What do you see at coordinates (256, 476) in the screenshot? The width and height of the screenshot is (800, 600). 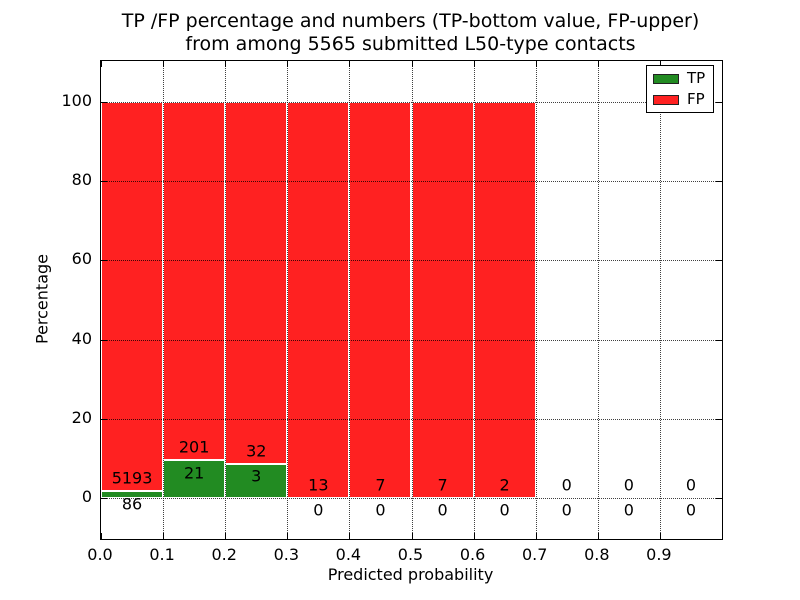 I see `tp-count-label: 3` at bounding box center [256, 476].